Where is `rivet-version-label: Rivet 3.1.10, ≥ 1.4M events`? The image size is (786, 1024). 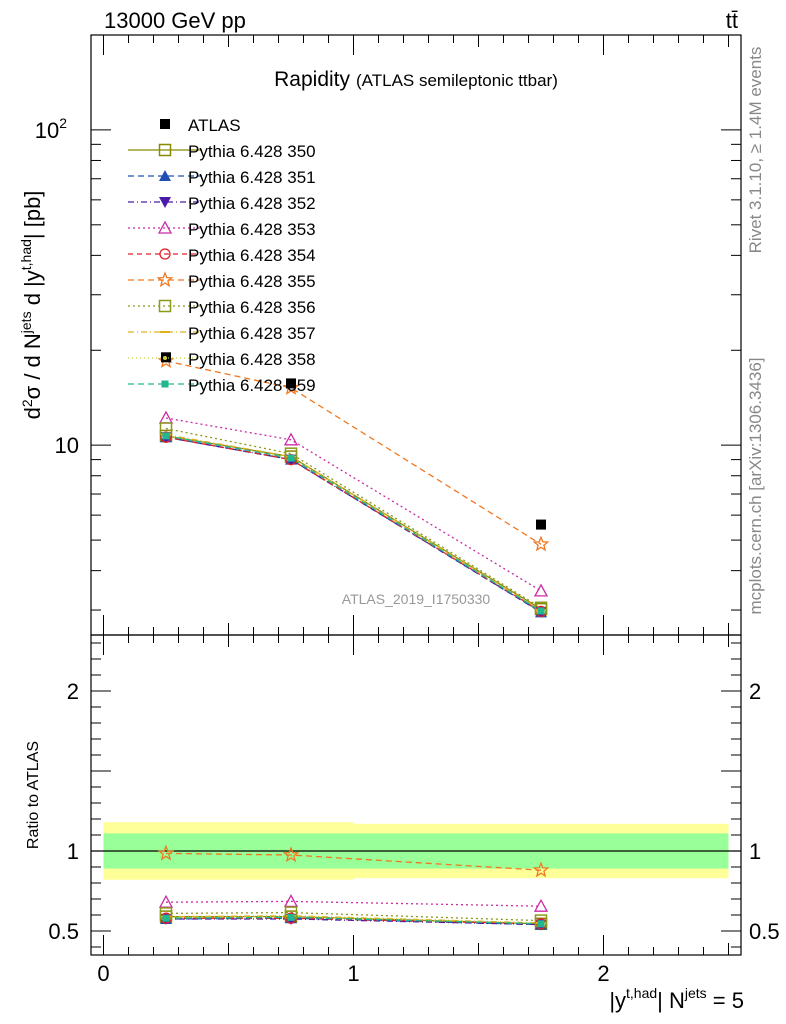
rivet-version-label: Rivet 3.1.10, ≥ 1.4M events is located at coordinates (755, 150).